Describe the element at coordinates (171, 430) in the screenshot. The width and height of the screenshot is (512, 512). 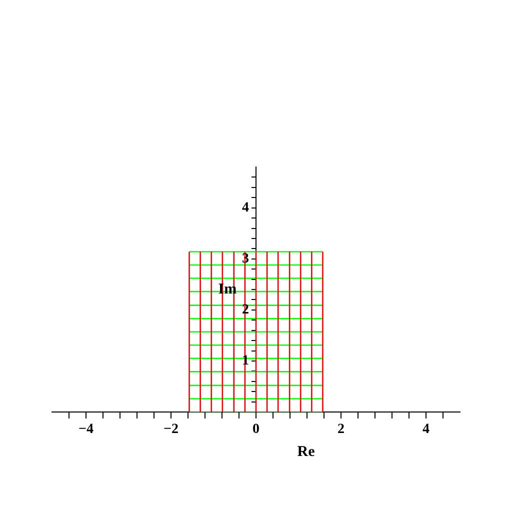
I see `x-tick-label: −2` at that location.